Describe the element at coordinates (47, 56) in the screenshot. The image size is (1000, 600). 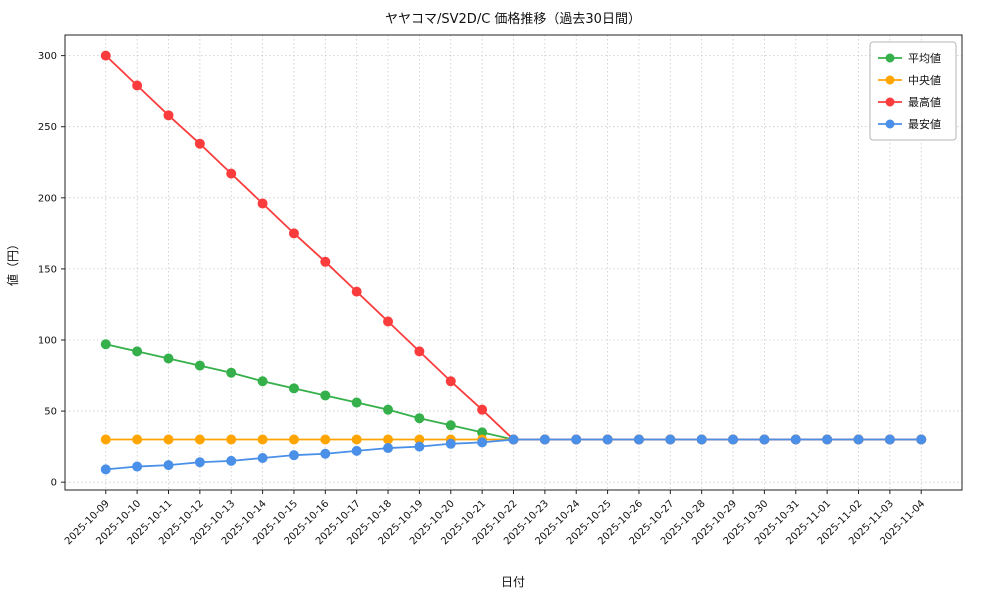
I see `y-tick-label: 300` at that location.